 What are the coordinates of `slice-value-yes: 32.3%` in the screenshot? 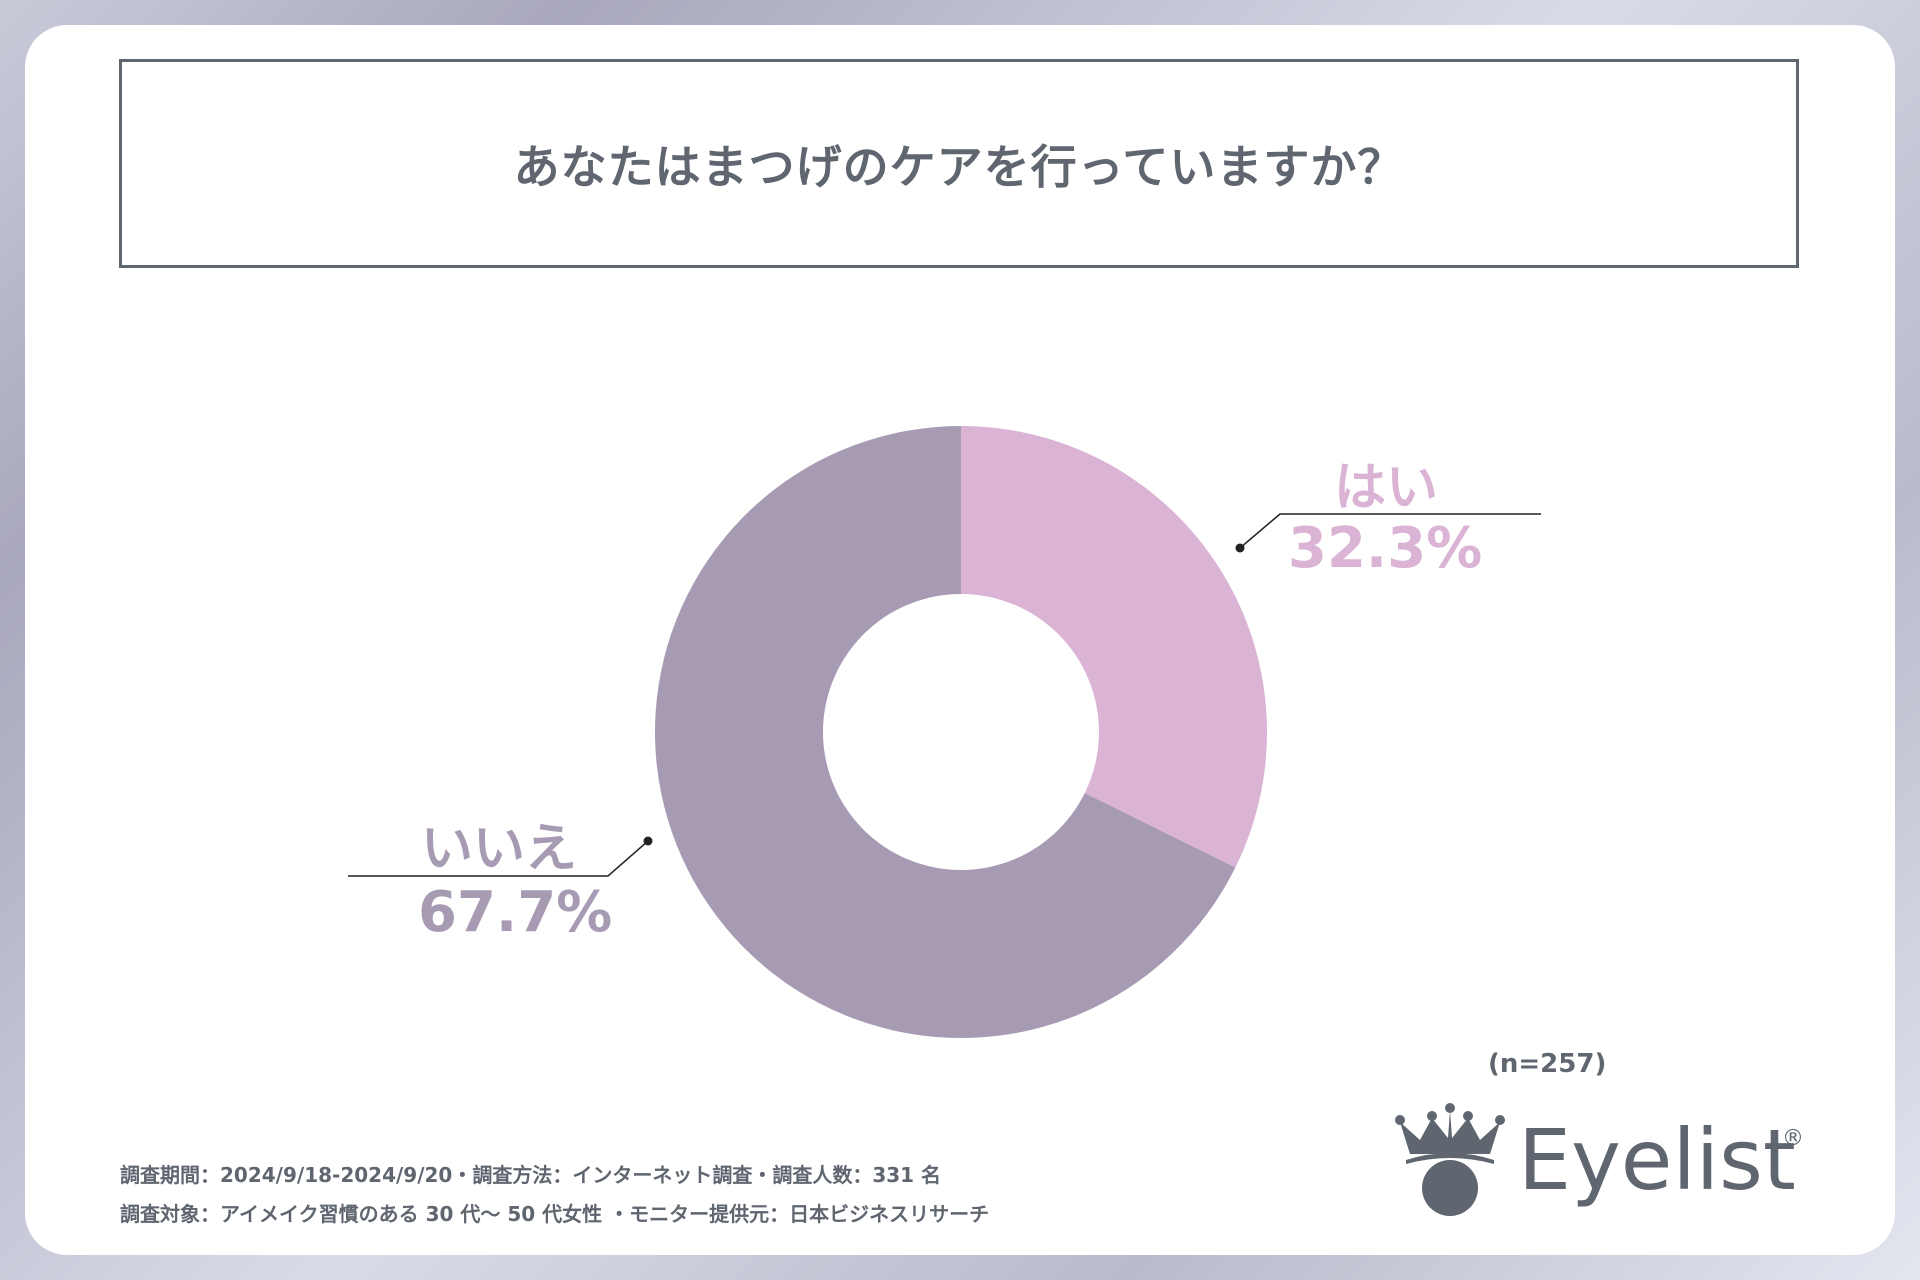 It's located at (1385, 548).